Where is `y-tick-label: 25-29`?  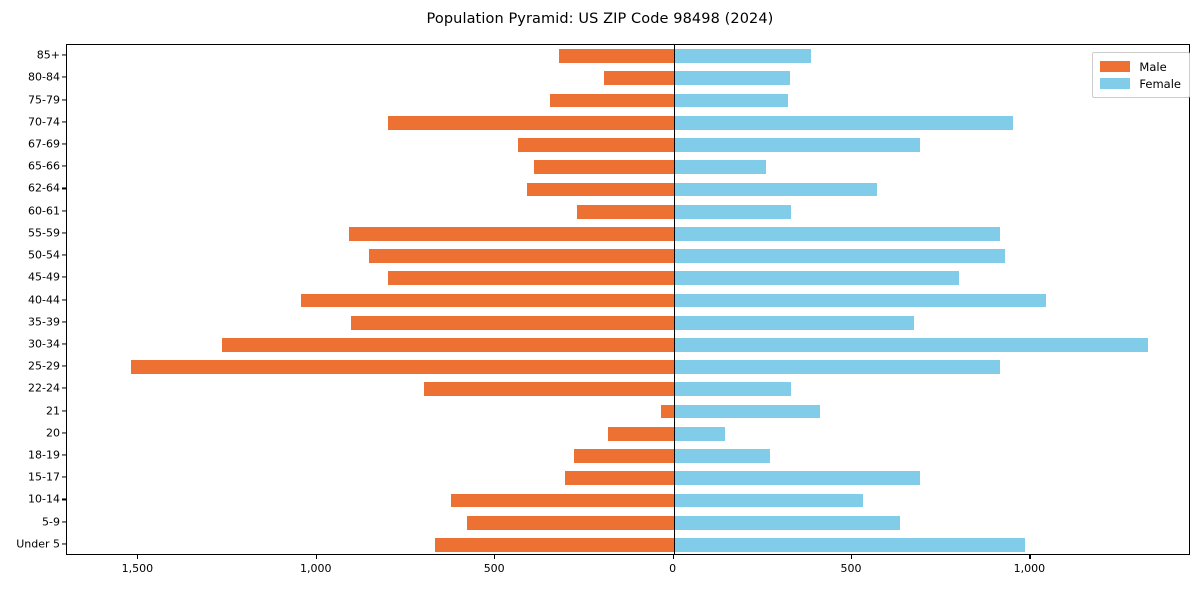 y-tick-label: 25-29 is located at coordinates (44, 366).